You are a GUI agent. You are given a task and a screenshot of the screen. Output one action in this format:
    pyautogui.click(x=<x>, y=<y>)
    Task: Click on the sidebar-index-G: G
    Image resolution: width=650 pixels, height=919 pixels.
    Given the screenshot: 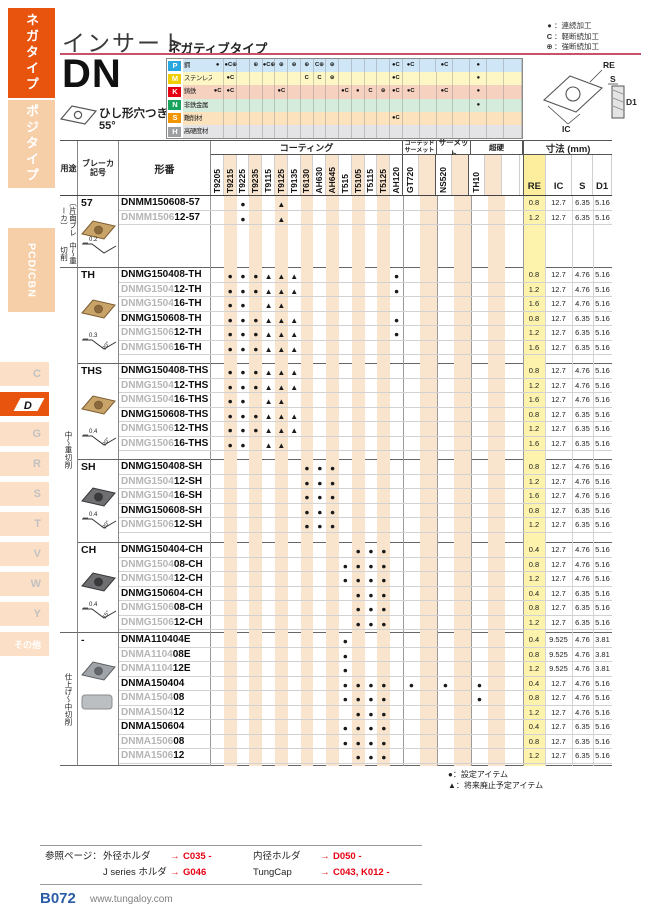 What is the action you would take?
    pyautogui.click(x=24, y=434)
    